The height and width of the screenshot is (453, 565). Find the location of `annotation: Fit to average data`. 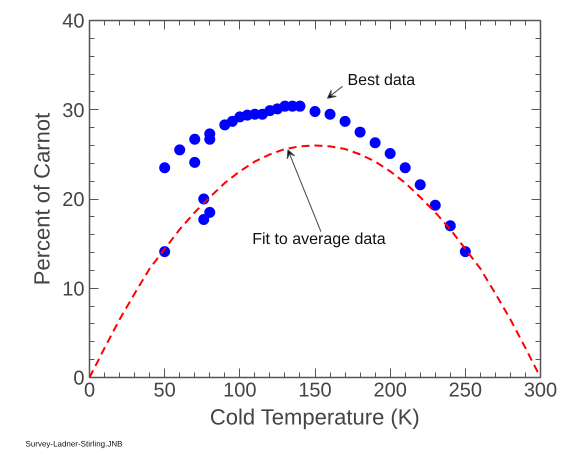

annotation: Fit to average data is located at coordinates (319, 239).